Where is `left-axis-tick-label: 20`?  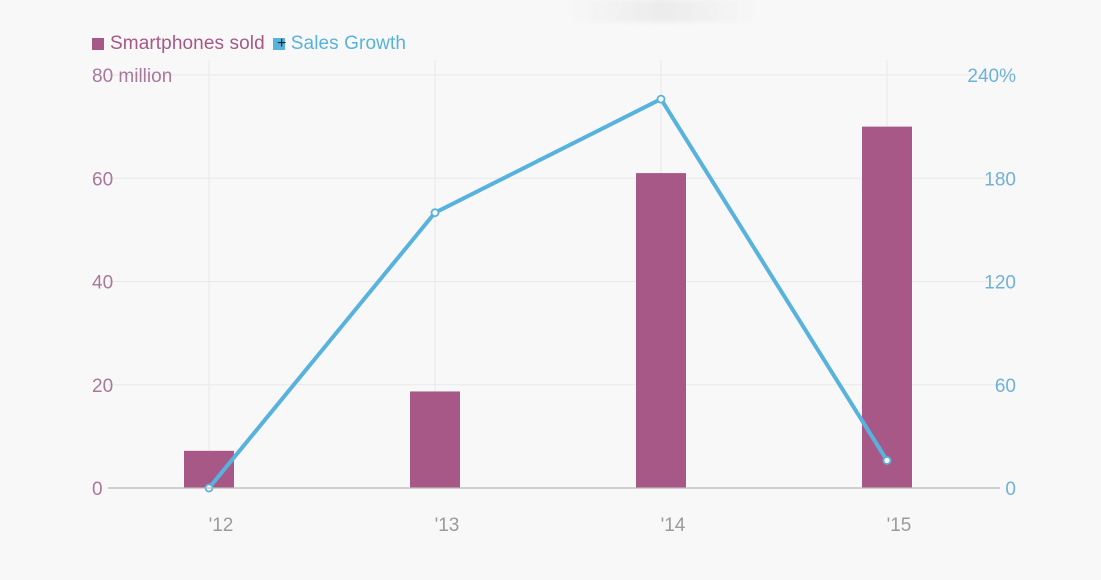
left-axis-tick-label: 20 is located at coordinates (102, 386).